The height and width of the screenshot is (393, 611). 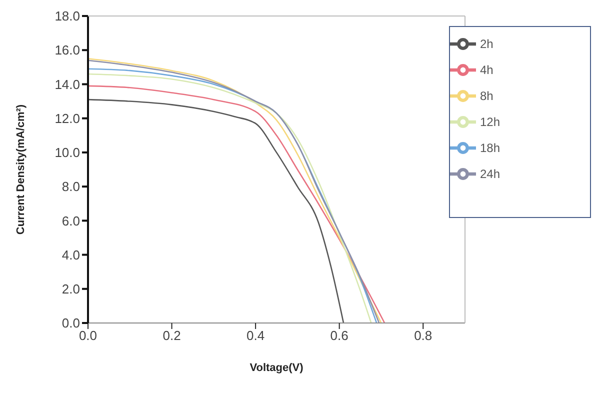 What do you see at coordinates (67, 84) in the screenshot?
I see `y-tick-label: 14.0` at bounding box center [67, 84].